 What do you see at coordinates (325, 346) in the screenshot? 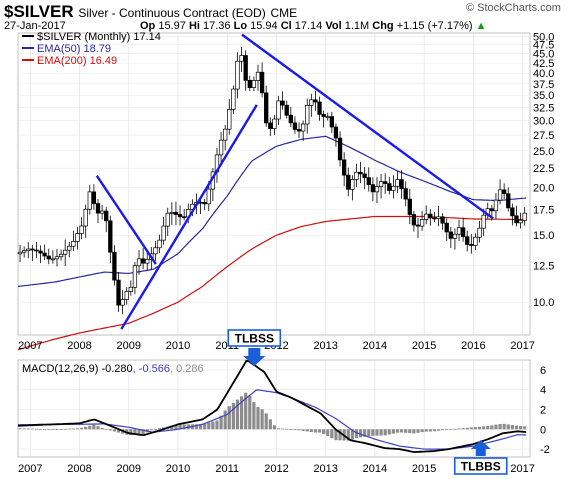
I see `x-tick-label: 2013` at bounding box center [325, 346].